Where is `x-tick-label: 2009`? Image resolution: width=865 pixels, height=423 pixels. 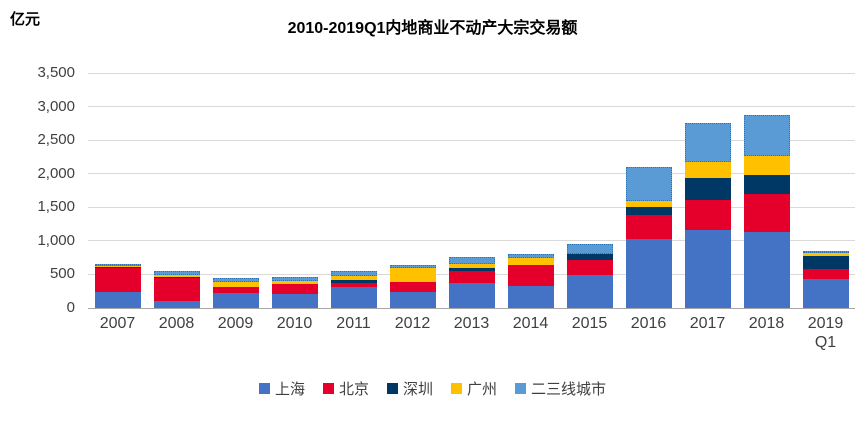
x-tick-label: 2009 is located at coordinates (235, 323).